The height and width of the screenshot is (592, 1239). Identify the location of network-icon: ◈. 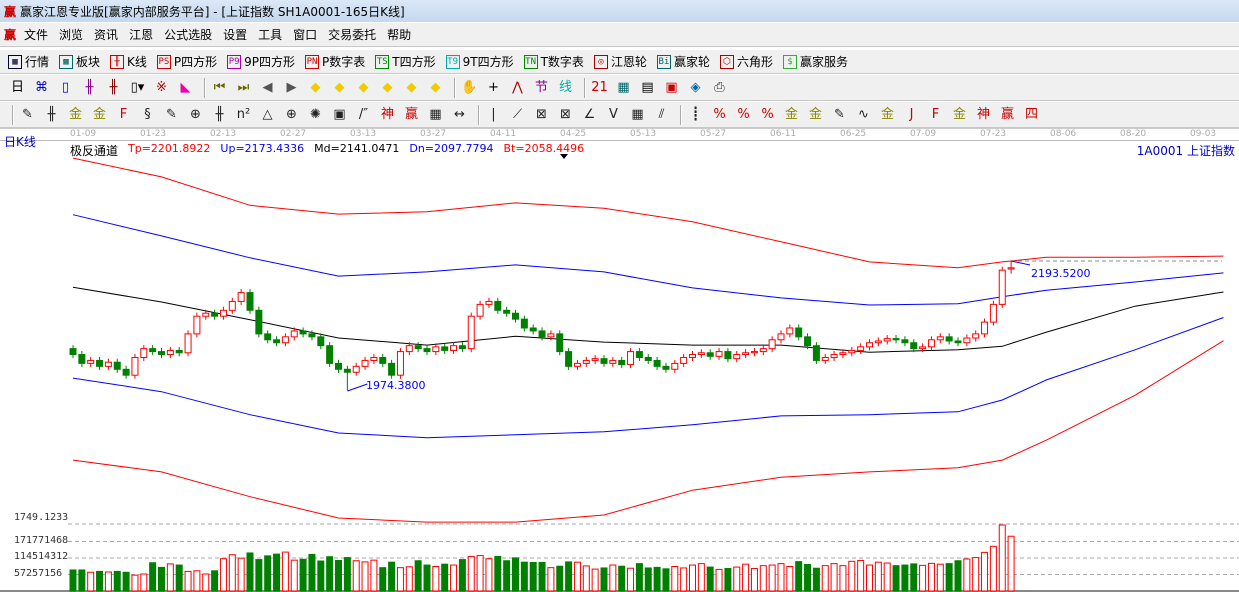
(695, 87).